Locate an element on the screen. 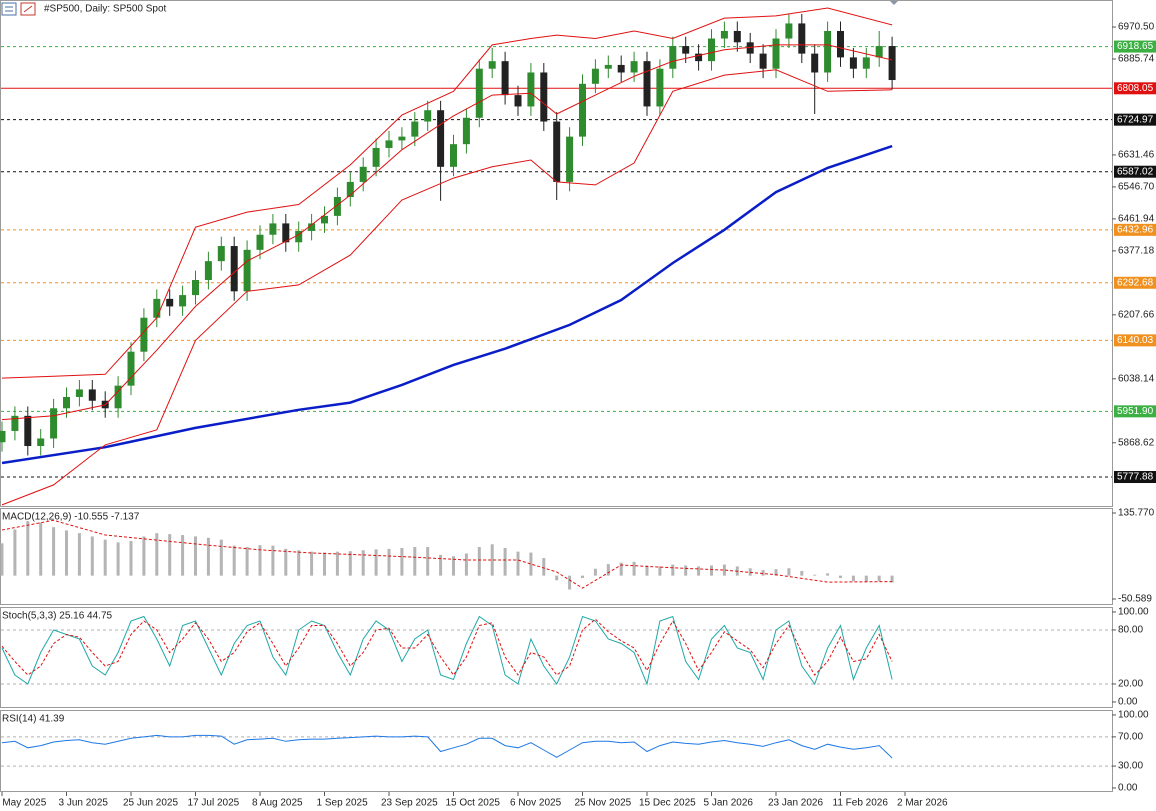  y-tick-label: 6377.18 is located at coordinates (1136, 251).